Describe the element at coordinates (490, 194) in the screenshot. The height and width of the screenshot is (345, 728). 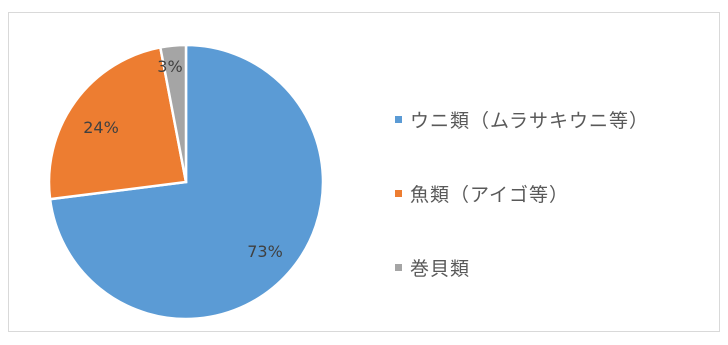
I see `legend-label-fish: 魚類（アイゴ等）` at that location.